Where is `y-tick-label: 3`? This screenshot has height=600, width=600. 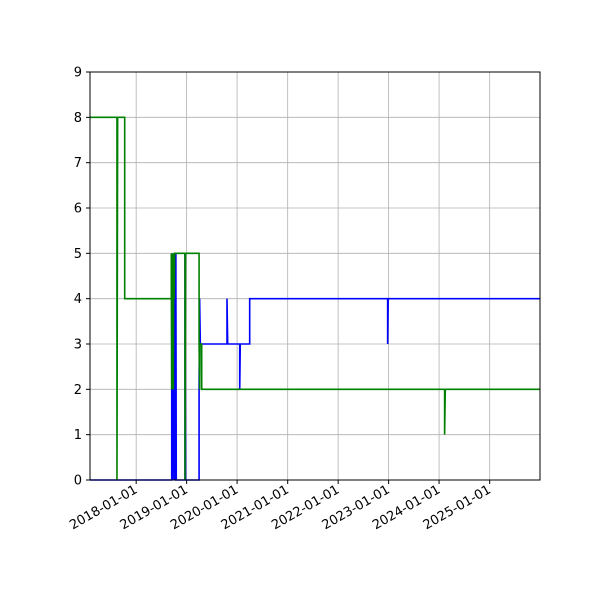 y-tick-label: 3 is located at coordinates (78, 345).